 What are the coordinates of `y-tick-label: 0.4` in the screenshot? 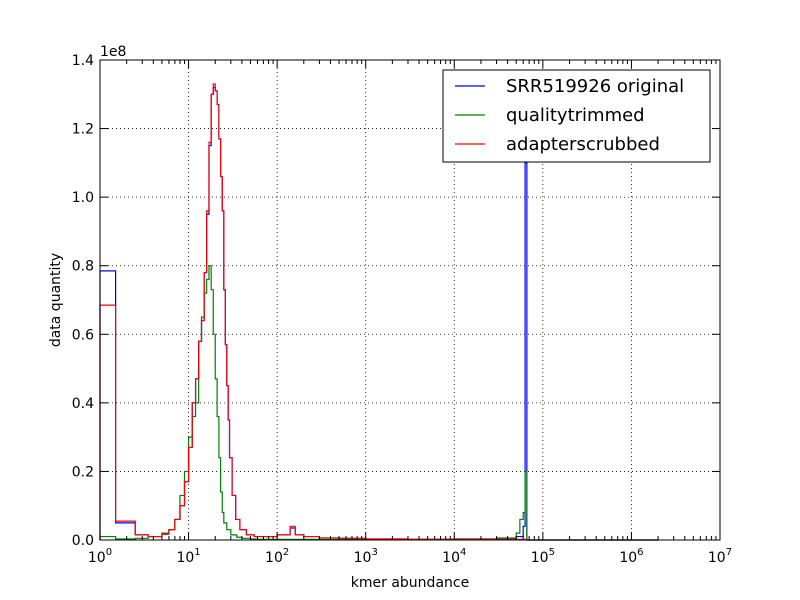 It's located at (83, 404).